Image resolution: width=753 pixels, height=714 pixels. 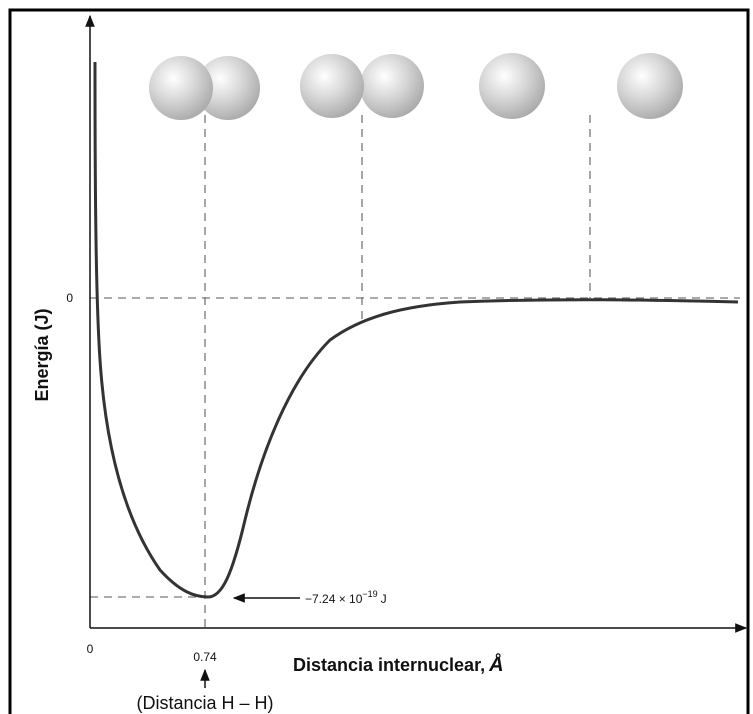 I want to click on x-axis-unit: Å, so click(x=495, y=664).